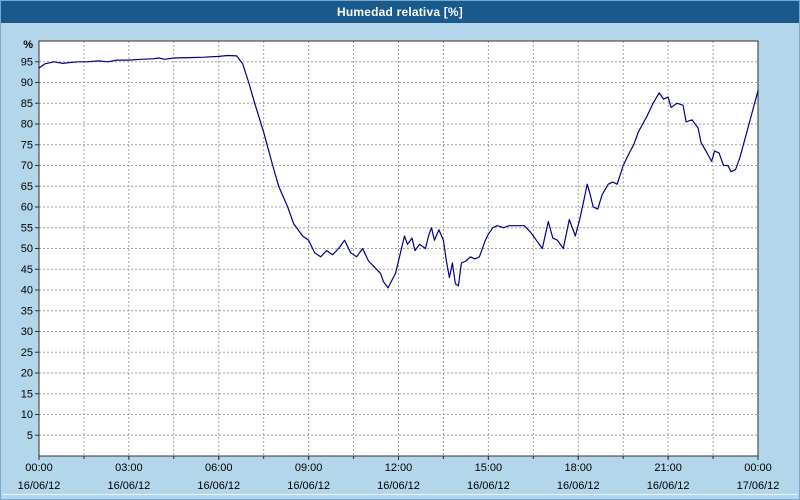 The image size is (800, 500). I want to click on window-titlebar: Humedad relativa [%], so click(400, 12).